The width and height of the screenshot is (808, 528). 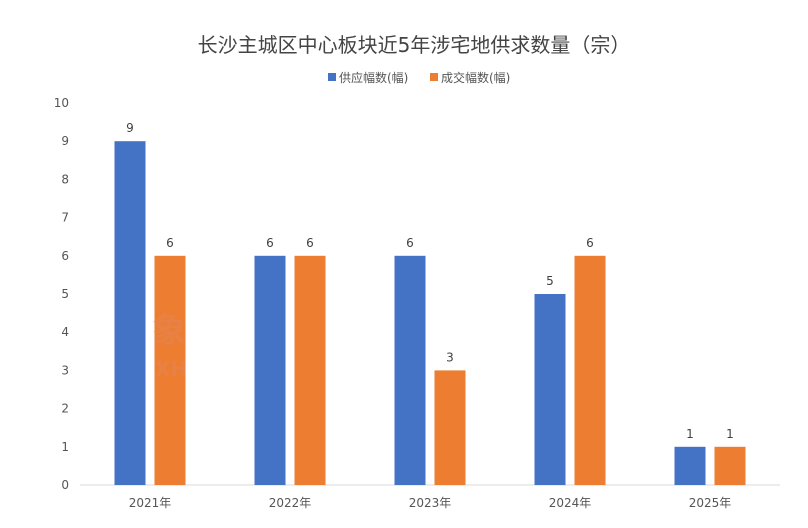 What do you see at coordinates (65, 409) in the screenshot?
I see `y-tick-label: 2` at bounding box center [65, 409].